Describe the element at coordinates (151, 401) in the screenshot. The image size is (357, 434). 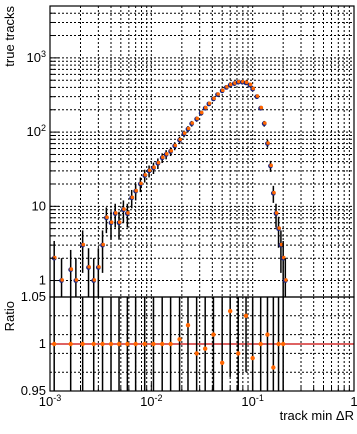
I see `x-tick-label: 10⁻²` at that location.